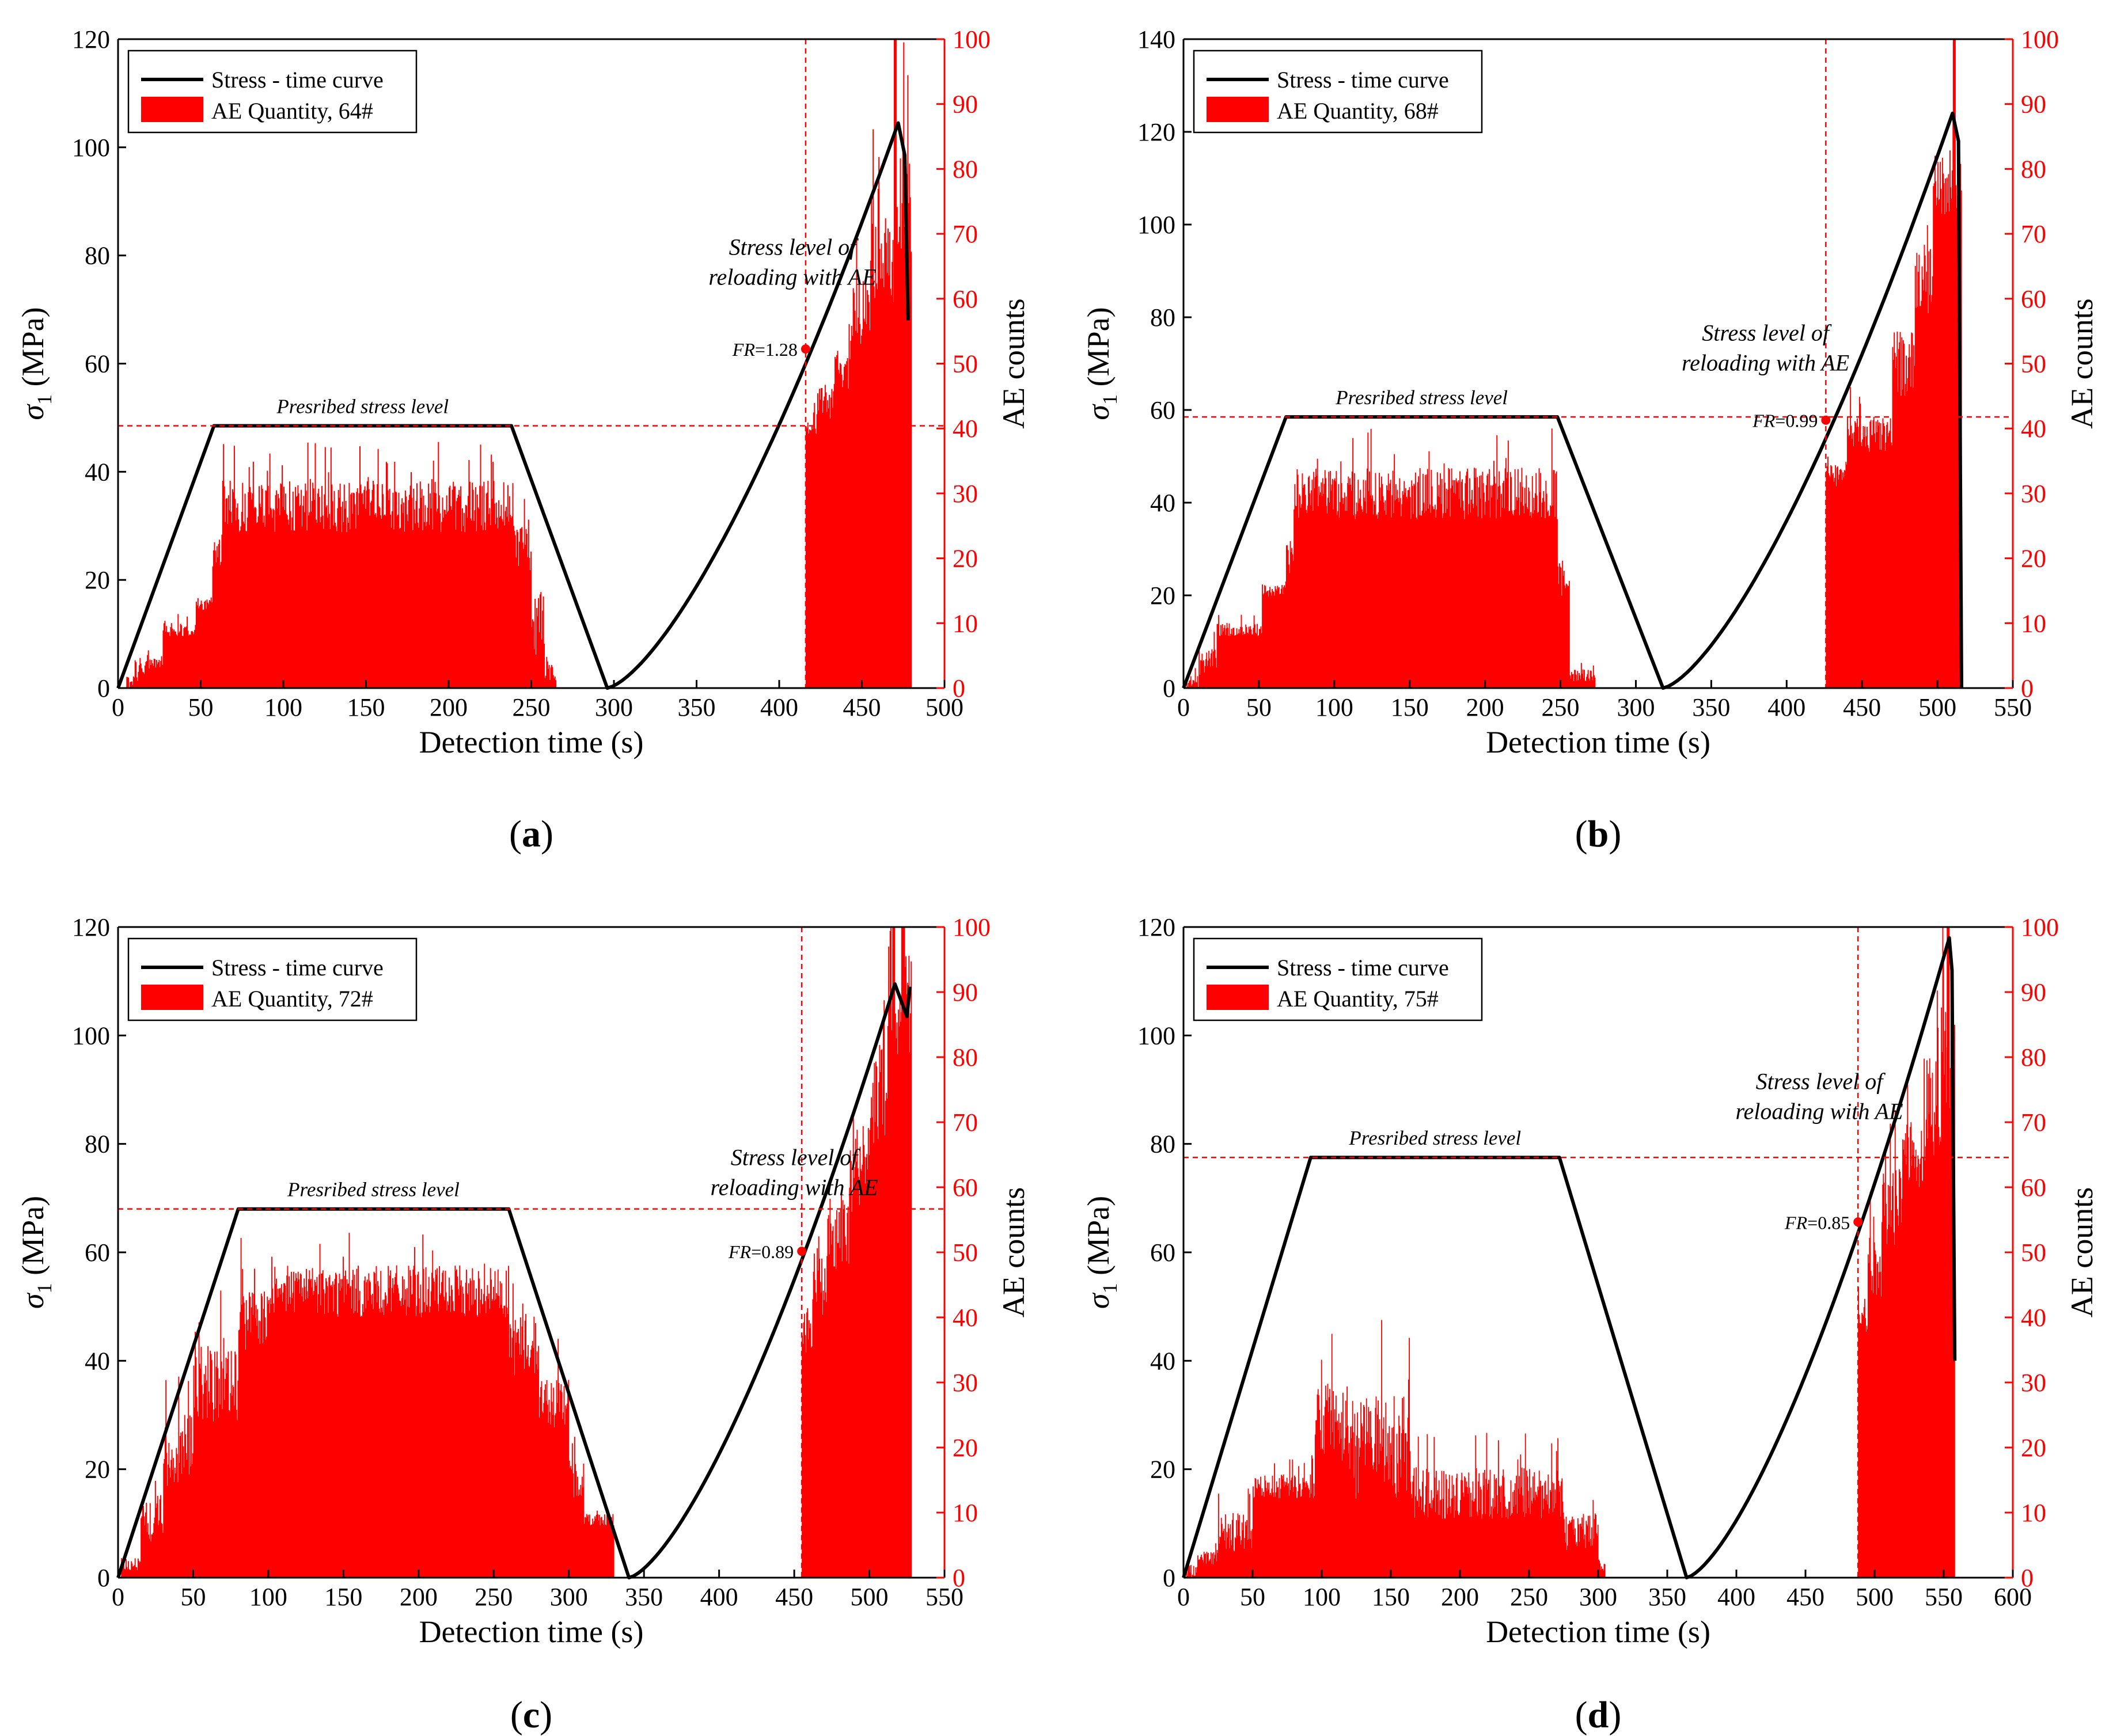 The image size is (2128, 1736). Describe the element at coordinates (966, 992) in the screenshot. I see `y-right-tick-label: 90` at that location.